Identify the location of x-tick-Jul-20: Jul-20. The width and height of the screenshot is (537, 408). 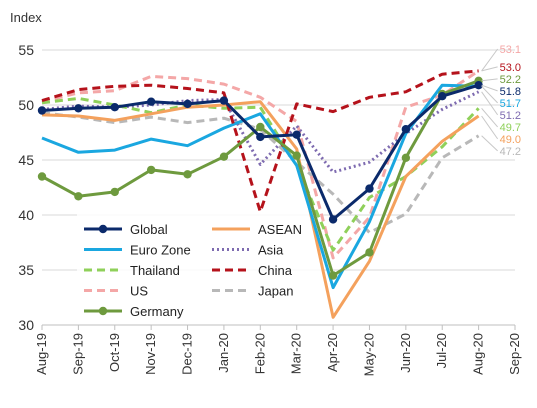
(441, 350).